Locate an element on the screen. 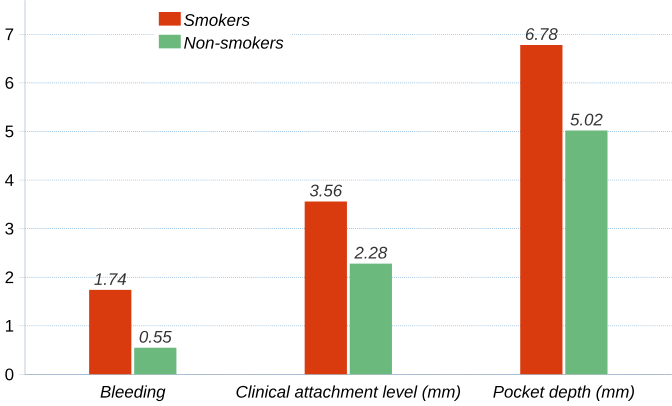 The image size is (672, 406). data-label: 0.55 is located at coordinates (156, 336).